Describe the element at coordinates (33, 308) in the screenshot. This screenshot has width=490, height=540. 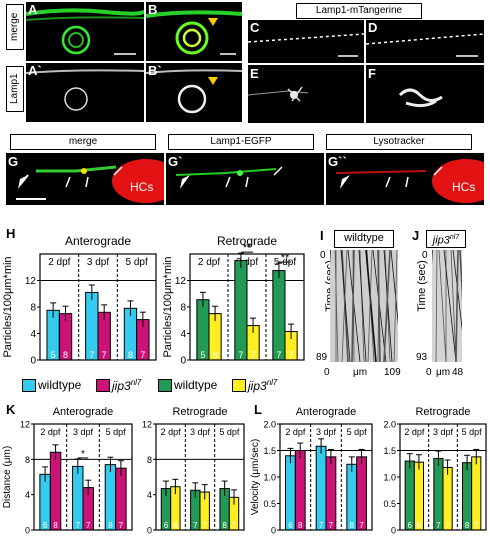
I see `y-tick-label: 8` at that location.